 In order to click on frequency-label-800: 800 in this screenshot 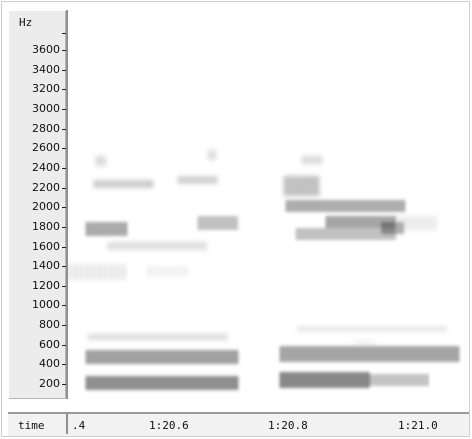, I will do `click(49, 325)`.